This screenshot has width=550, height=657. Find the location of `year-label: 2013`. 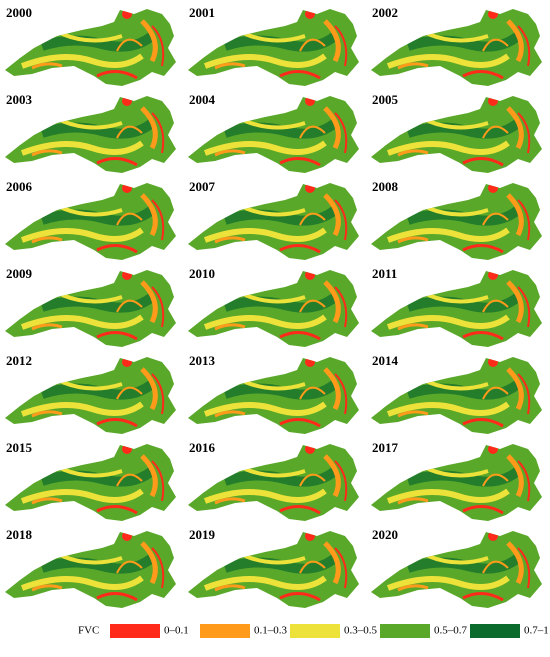

year-label: 2013 is located at coordinates (202, 360).